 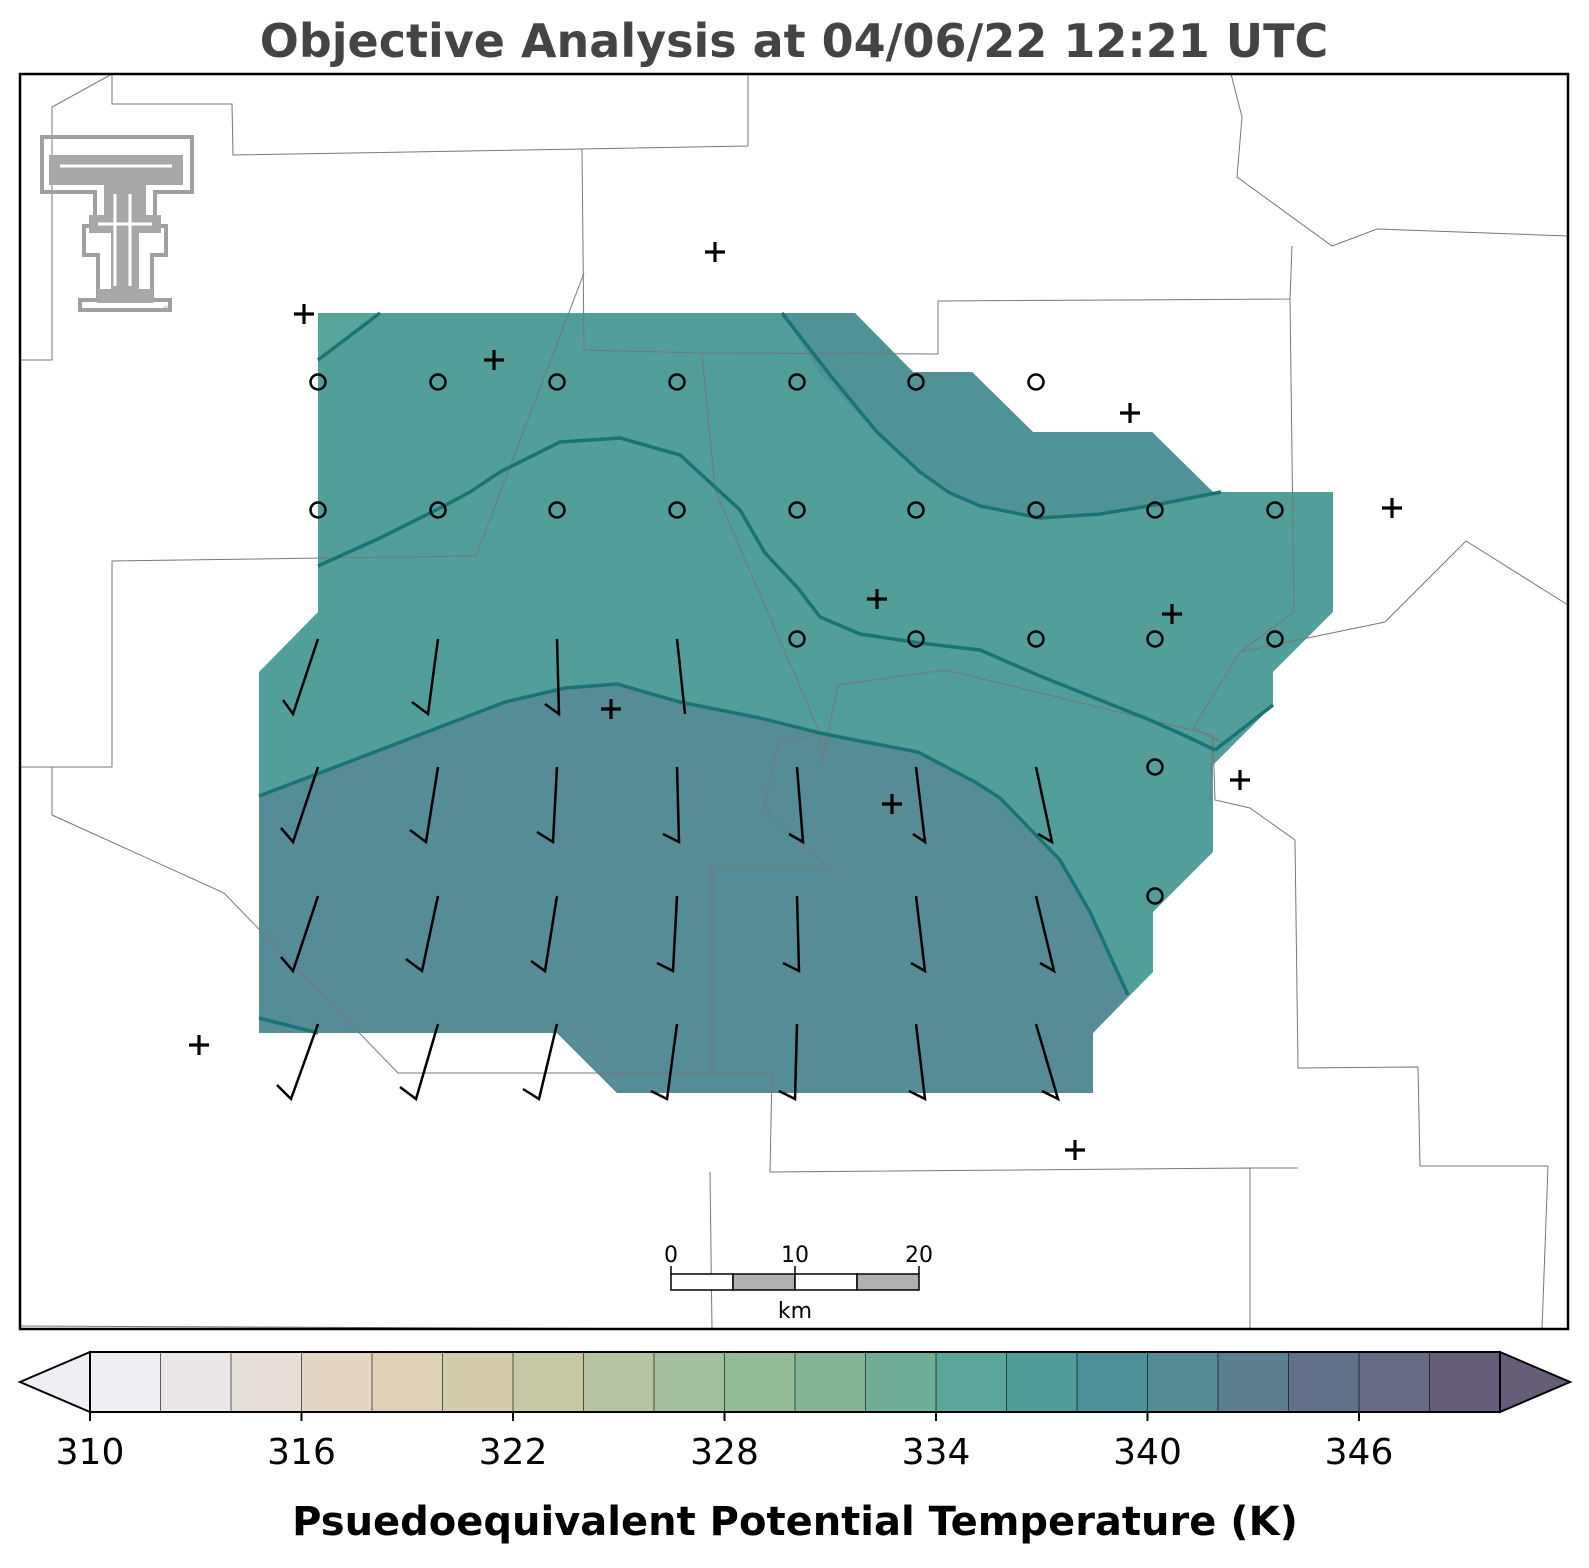 I want to click on scale-label-20: 20, so click(x=919, y=1255).